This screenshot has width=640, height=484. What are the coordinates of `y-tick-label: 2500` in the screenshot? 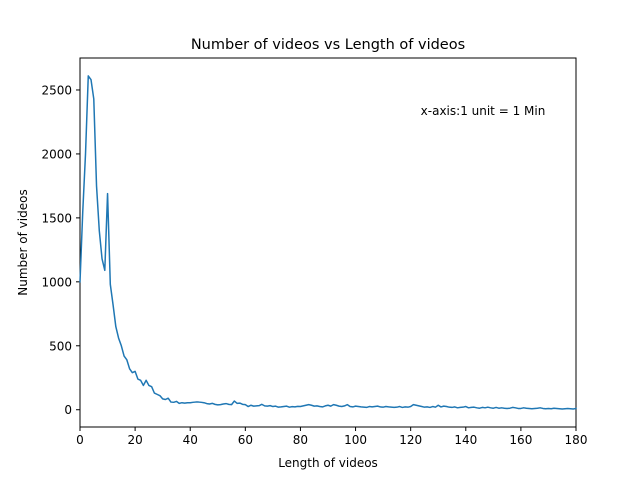 It's located at (56, 90).